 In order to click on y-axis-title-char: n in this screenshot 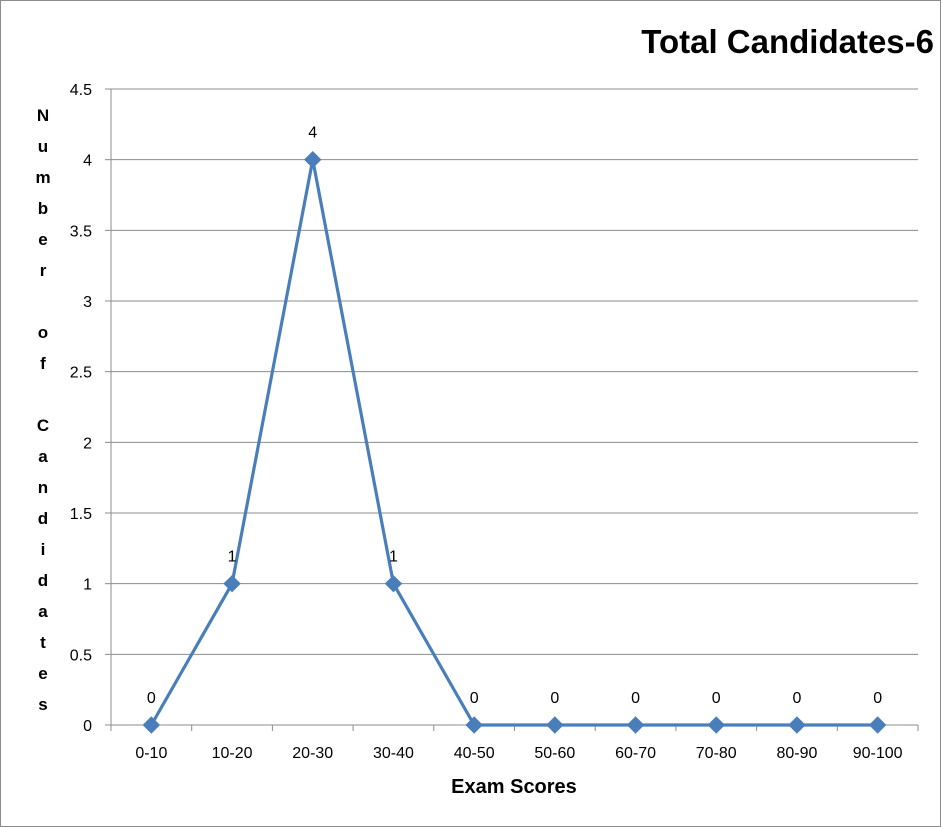, I will do `click(43, 487)`.